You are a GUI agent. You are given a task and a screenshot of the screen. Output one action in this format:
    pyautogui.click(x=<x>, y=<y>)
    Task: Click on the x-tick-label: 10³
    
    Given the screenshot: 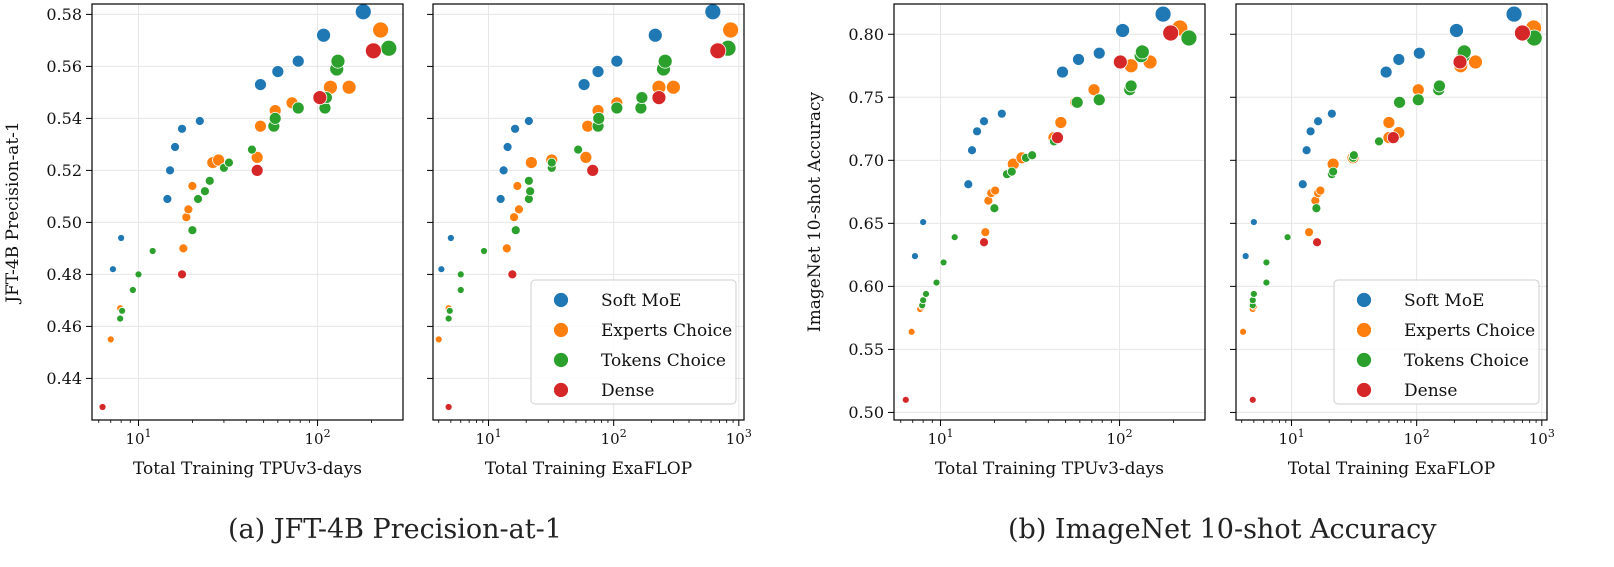 What is the action you would take?
    pyautogui.click(x=739, y=437)
    